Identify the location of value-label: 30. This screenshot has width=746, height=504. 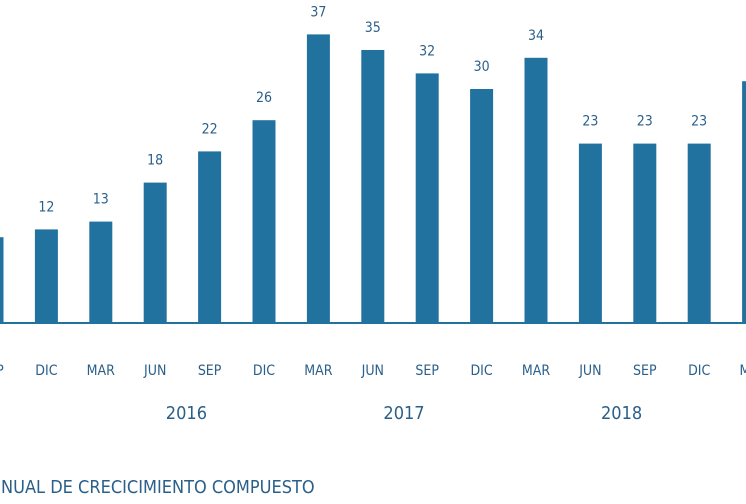
(482, 67).